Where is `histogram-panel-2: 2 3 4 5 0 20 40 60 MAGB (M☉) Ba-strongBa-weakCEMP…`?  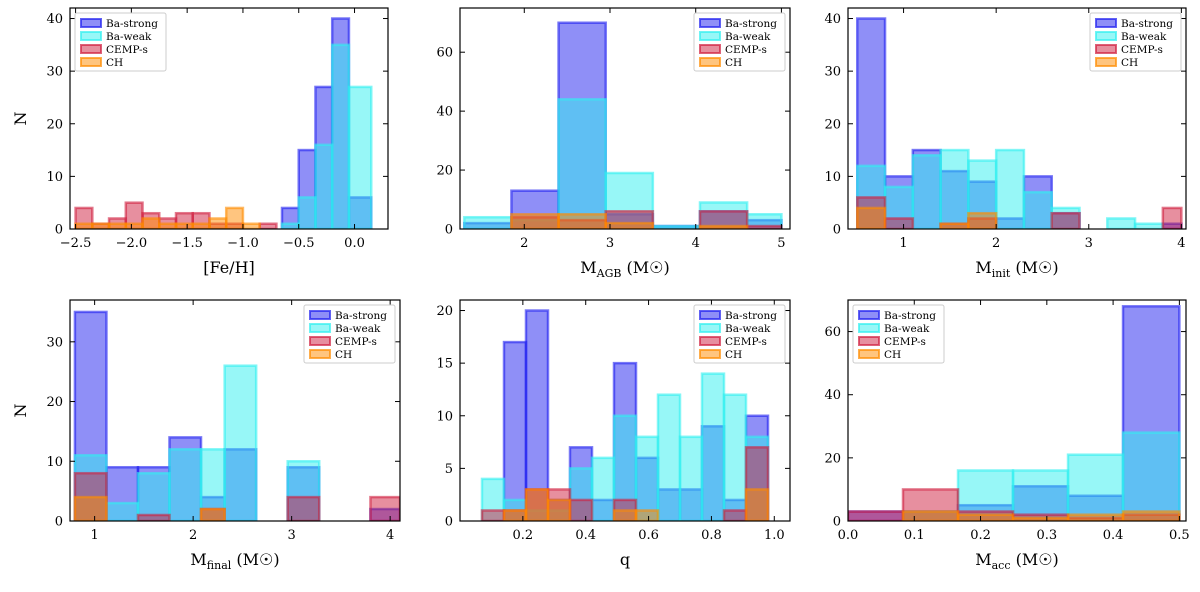 histogram-panel-2: 2 3 4 5 0 20 40 60 MAGB (M☉) Ba-strongBa-weakCEMP… is located at coordinates (613, 143).